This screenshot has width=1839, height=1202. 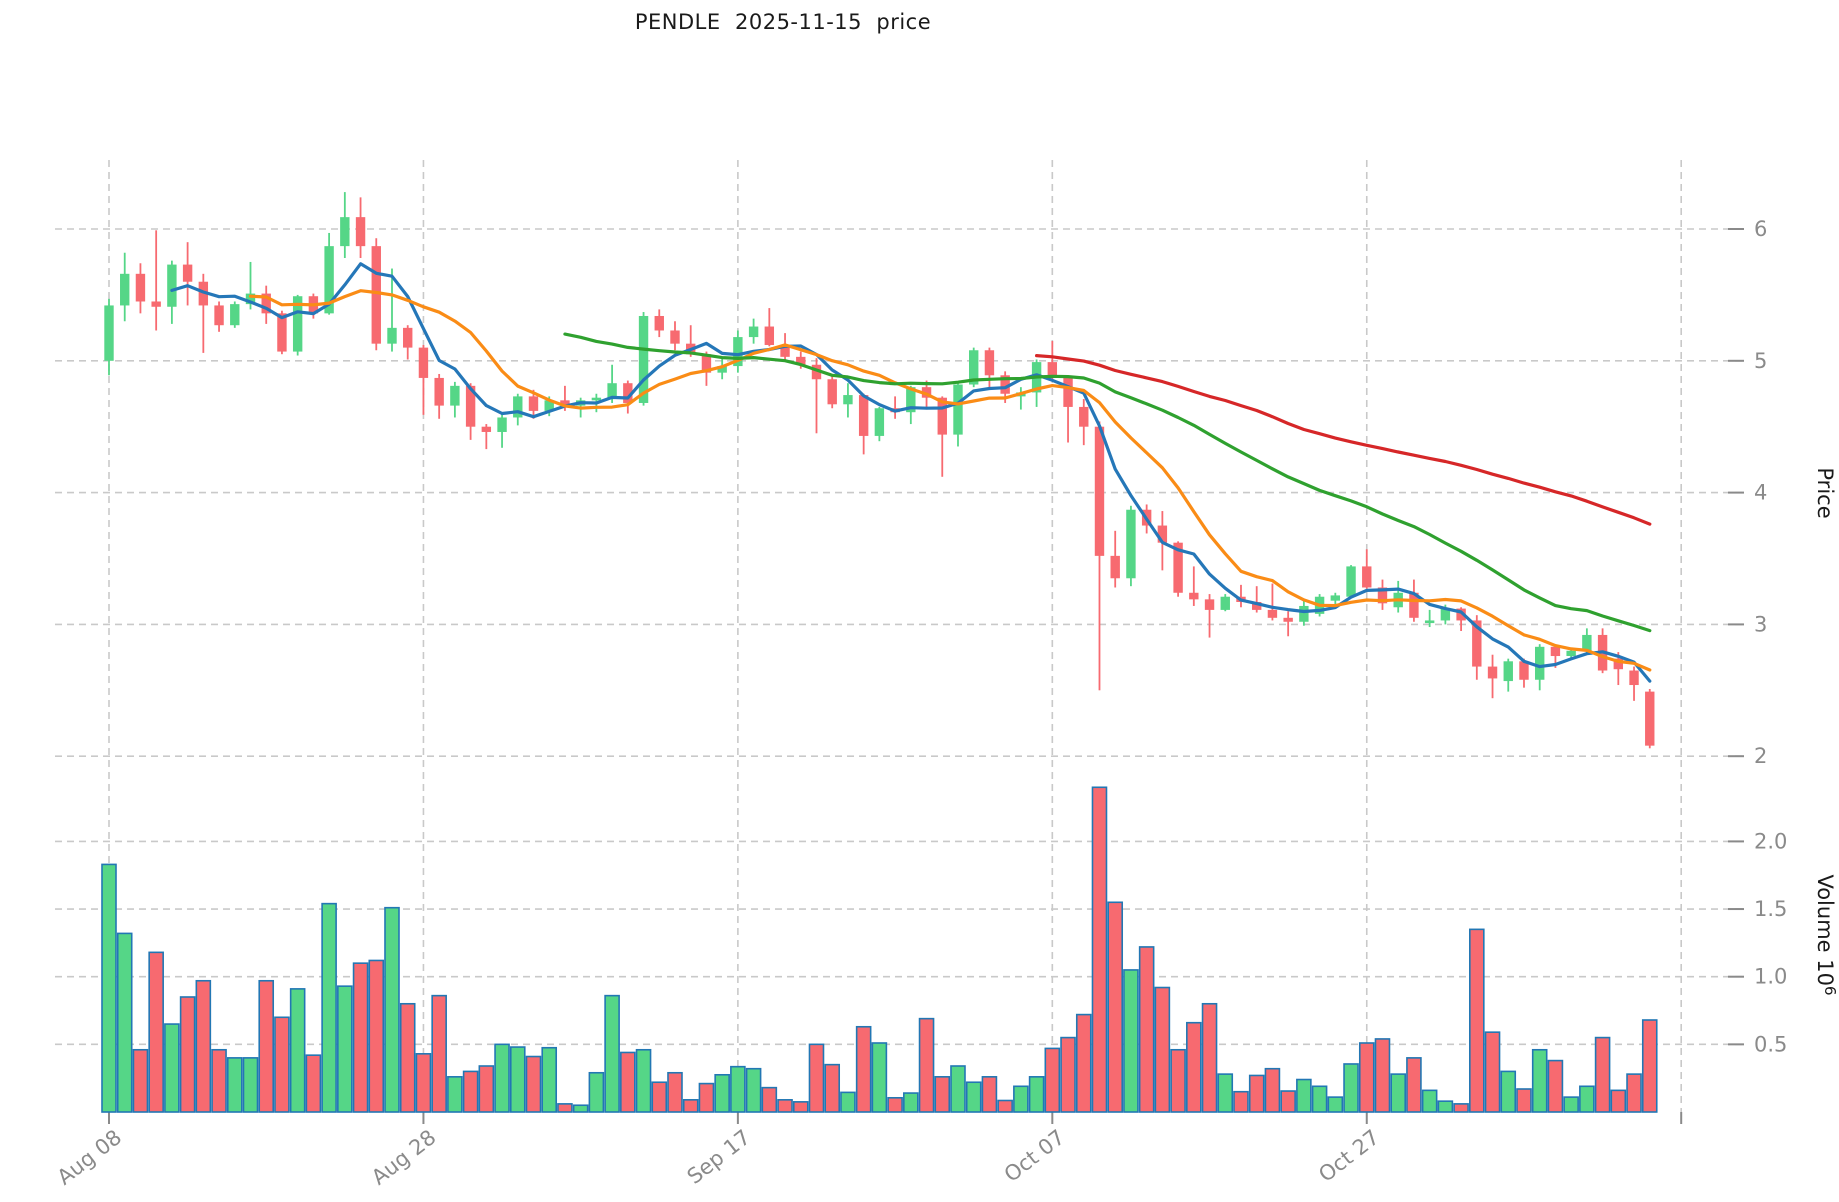 I want to click on ma-line-ma30, so click(x=1107, y=482).